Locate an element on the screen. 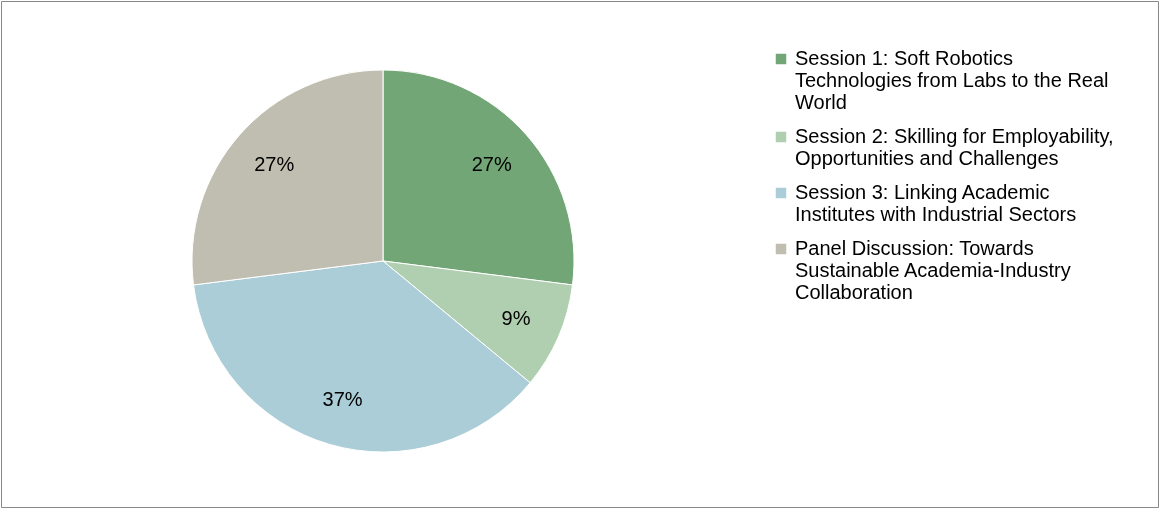 Image resolution: width=1159 pixels, height=508 pixels. data-label: 37% is located at coordinates (342, 399).